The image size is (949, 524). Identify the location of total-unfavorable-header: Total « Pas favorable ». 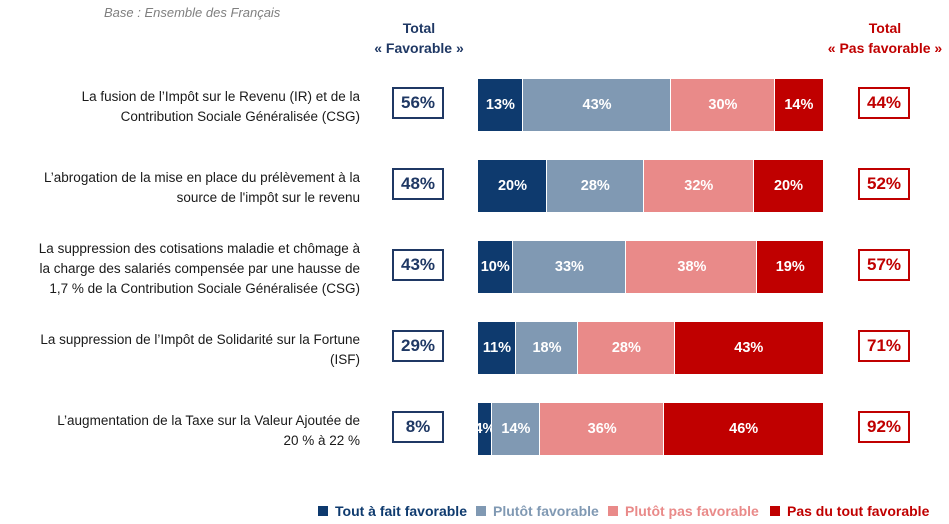
(882, 38).